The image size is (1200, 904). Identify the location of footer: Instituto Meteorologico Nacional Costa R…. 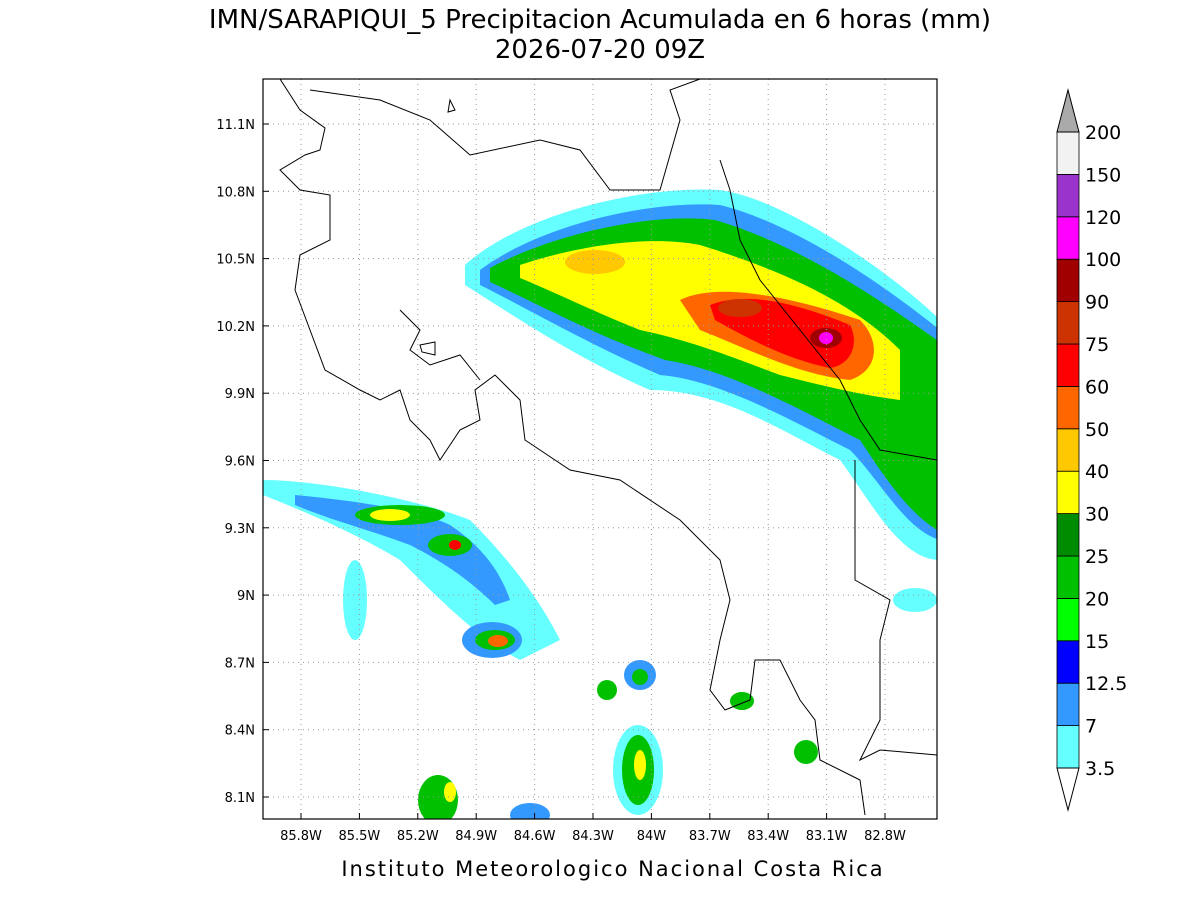
(612, 869).